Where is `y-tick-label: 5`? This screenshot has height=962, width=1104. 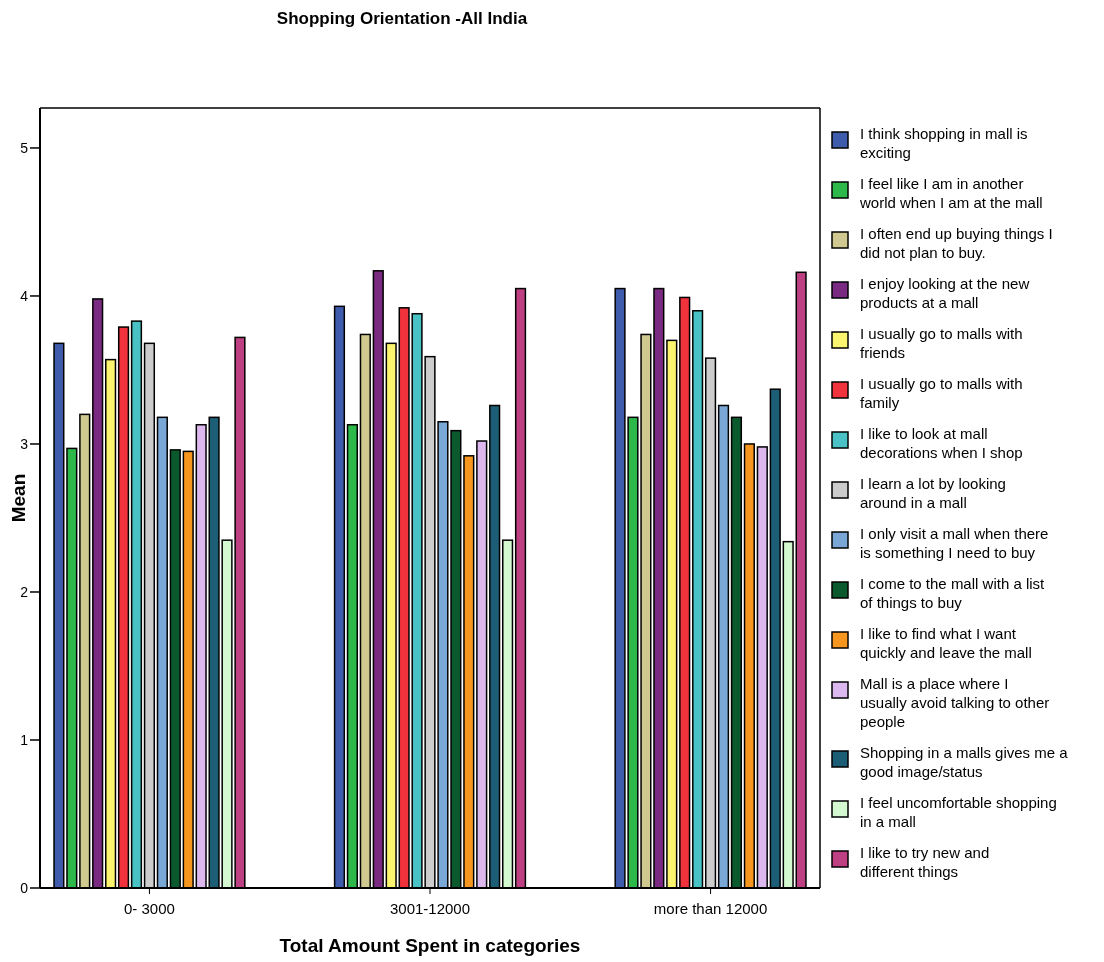
y-tick-label: 5 is located at coordinates (24, 147).